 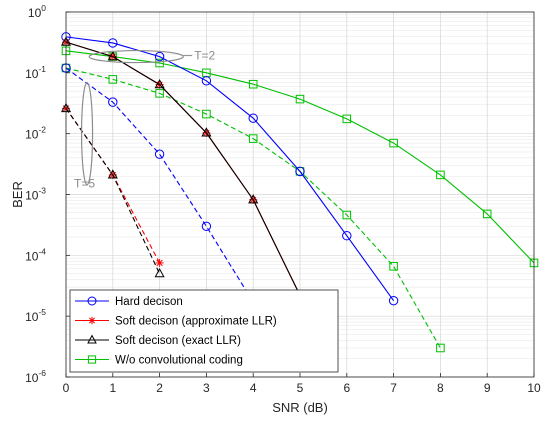 I want to click on x-tick-label: 3, so click(x=206, y=388).